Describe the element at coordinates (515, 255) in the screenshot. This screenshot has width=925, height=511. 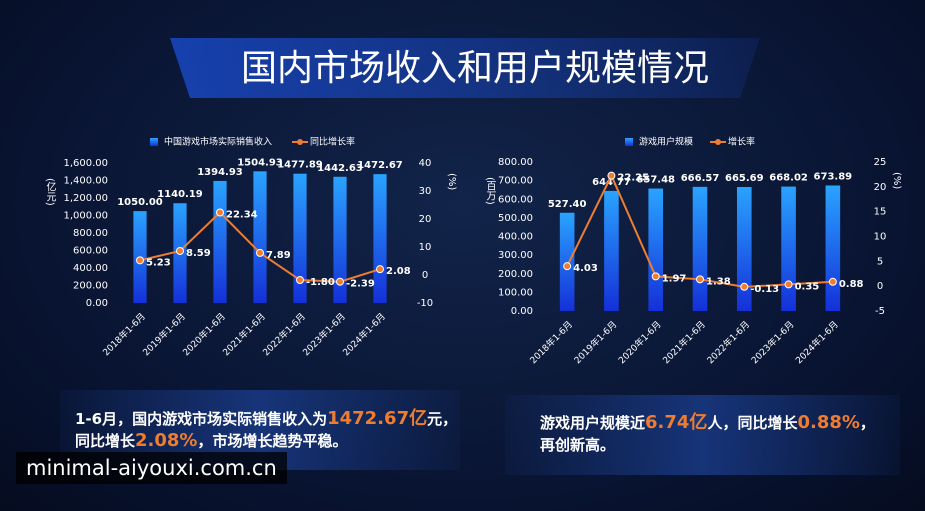
I see `y-tick-label: 300.00` at that location.